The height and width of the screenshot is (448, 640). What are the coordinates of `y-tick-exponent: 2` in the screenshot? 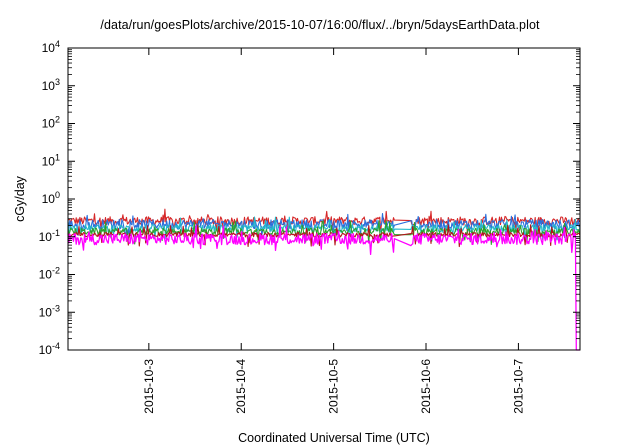 It's located at (57, 120).